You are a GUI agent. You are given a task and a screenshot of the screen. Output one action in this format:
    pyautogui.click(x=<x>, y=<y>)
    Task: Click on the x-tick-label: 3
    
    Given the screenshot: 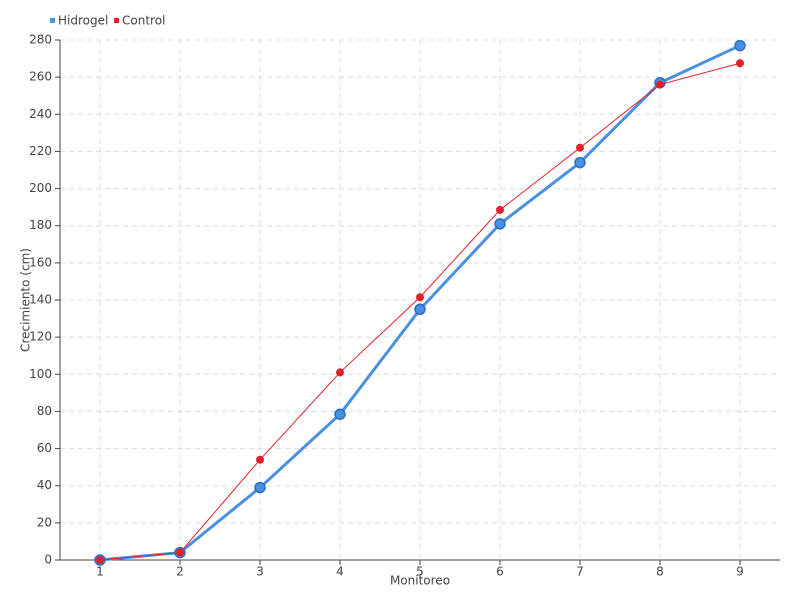 What is the action you would take?
    pyautogui.click(x=260, y=572)
    